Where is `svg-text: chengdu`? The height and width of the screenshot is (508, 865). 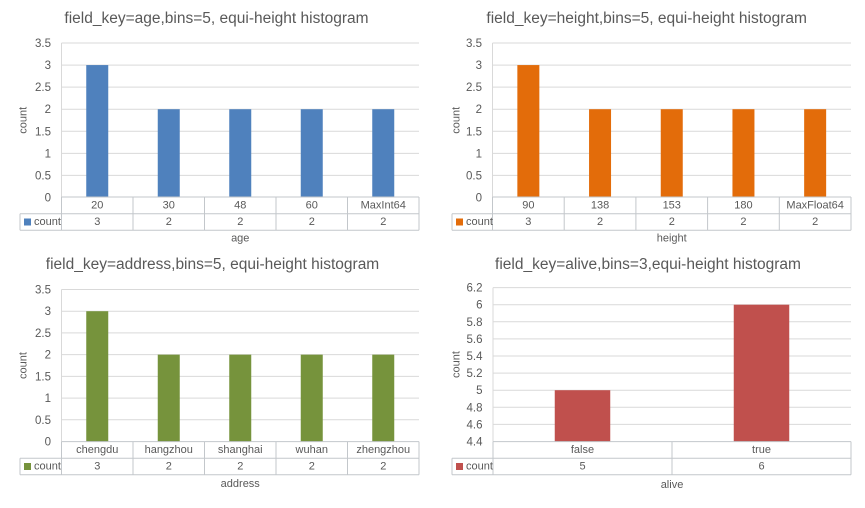
svg-text: chengdu is located at coordinates (97, 450).